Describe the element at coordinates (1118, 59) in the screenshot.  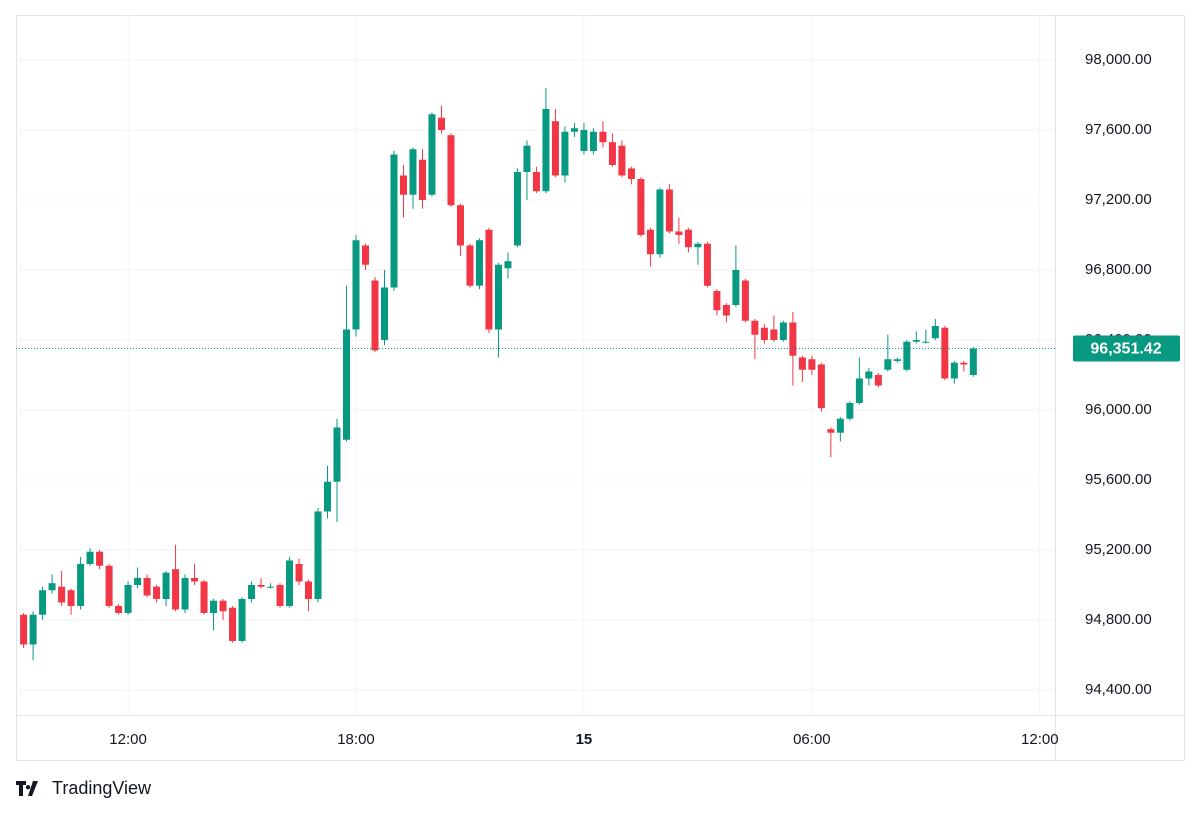
I see `y-tick-label: 98,000.00` at that location.